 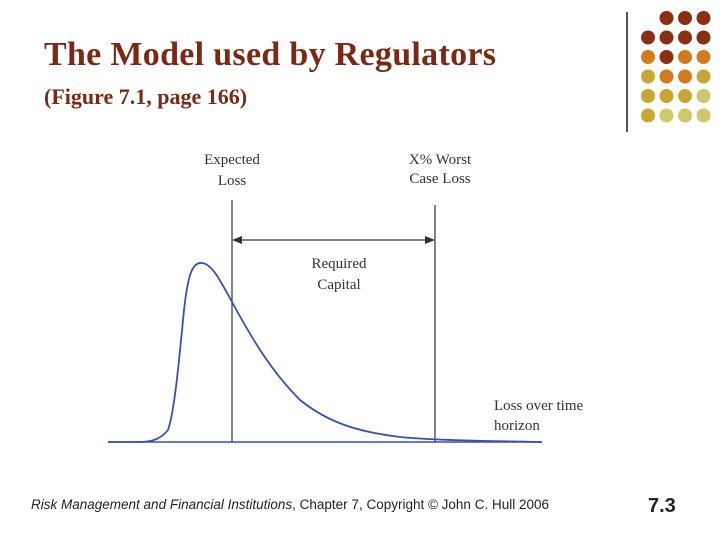 I want to click on worst-case-label-line2: Case Loss, so click(x=439, y=179).